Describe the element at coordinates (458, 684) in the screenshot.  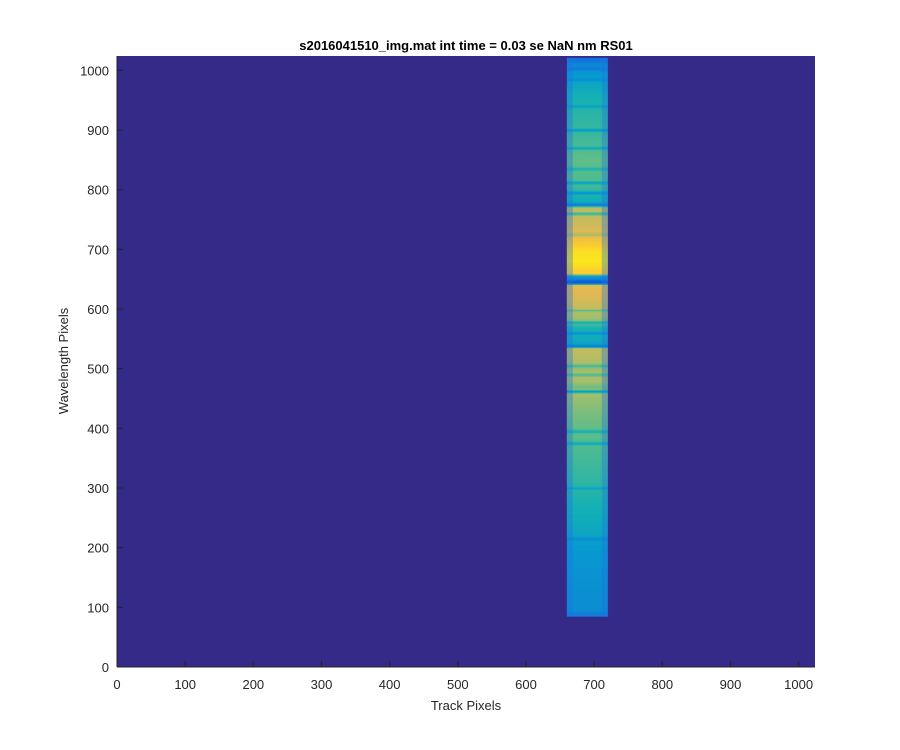
I see `x-tick-label: 500` at that location.